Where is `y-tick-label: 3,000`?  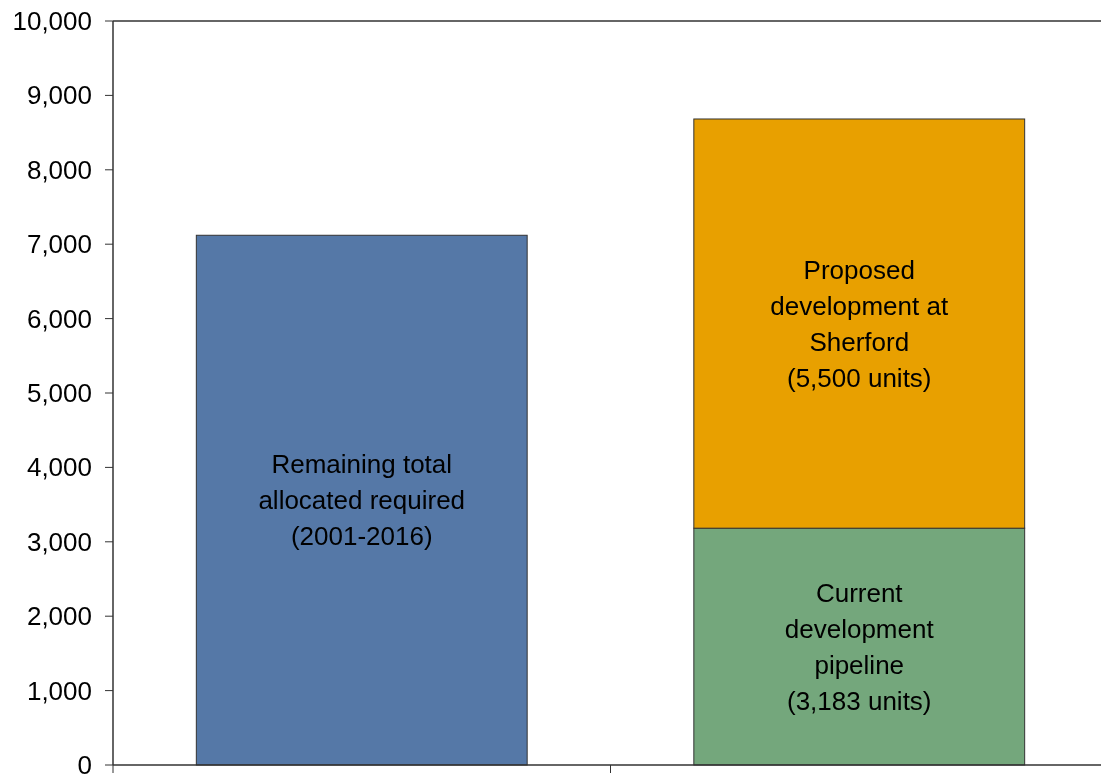
y-tick-label: 3,000 is located at coordinates (59, 541).